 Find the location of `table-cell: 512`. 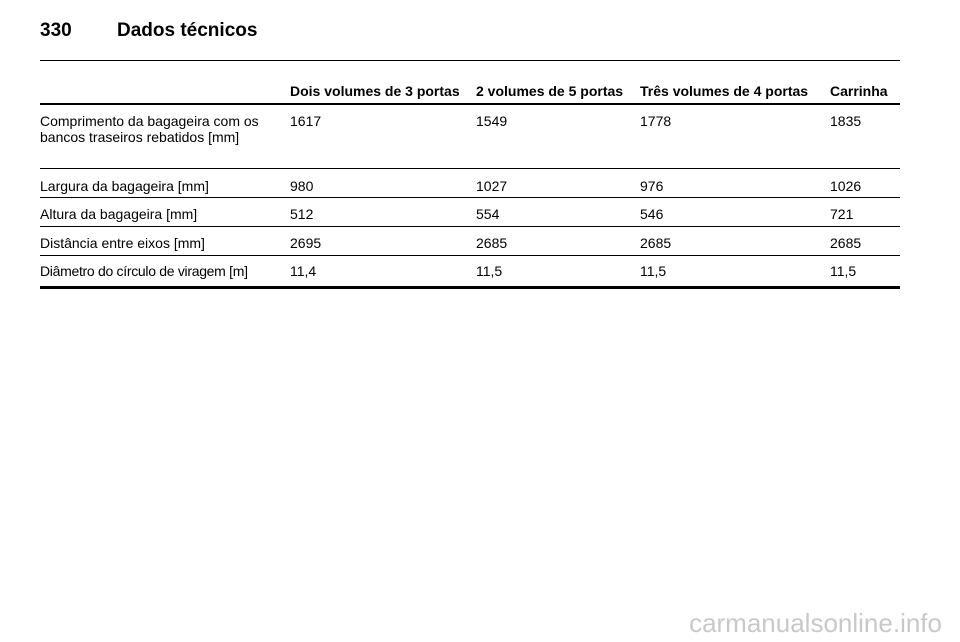

table-cell: 512 is located at coordinates (302, 214).